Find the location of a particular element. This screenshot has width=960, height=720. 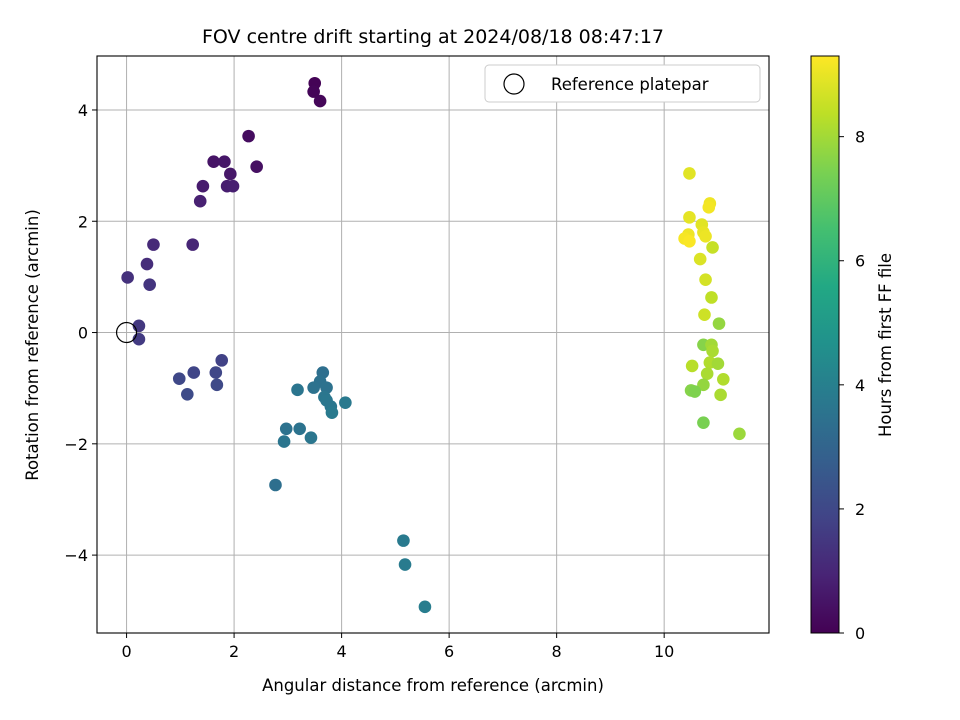

colorbar-ticks: 0 2 4 6 8 is located at coordinates (852, 385).